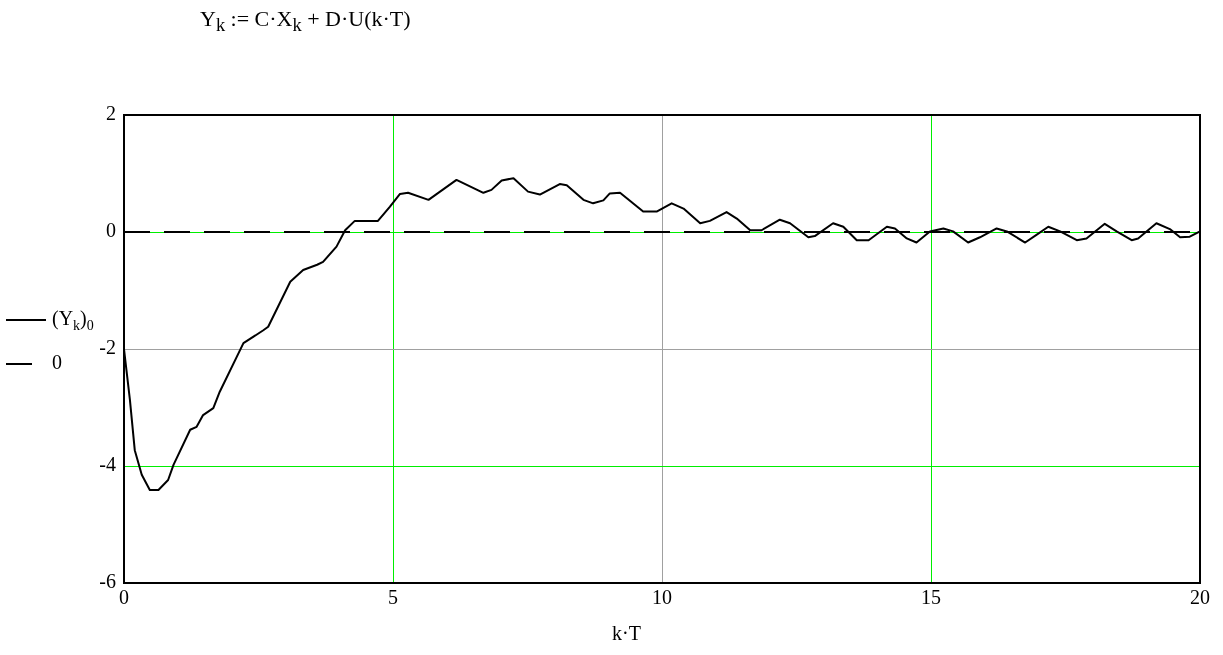 This screenshot has height=655, width=1223. Describe the element at coordinates (107, 464) in the screenshot. I see `y-tick-label: -4` at that location.